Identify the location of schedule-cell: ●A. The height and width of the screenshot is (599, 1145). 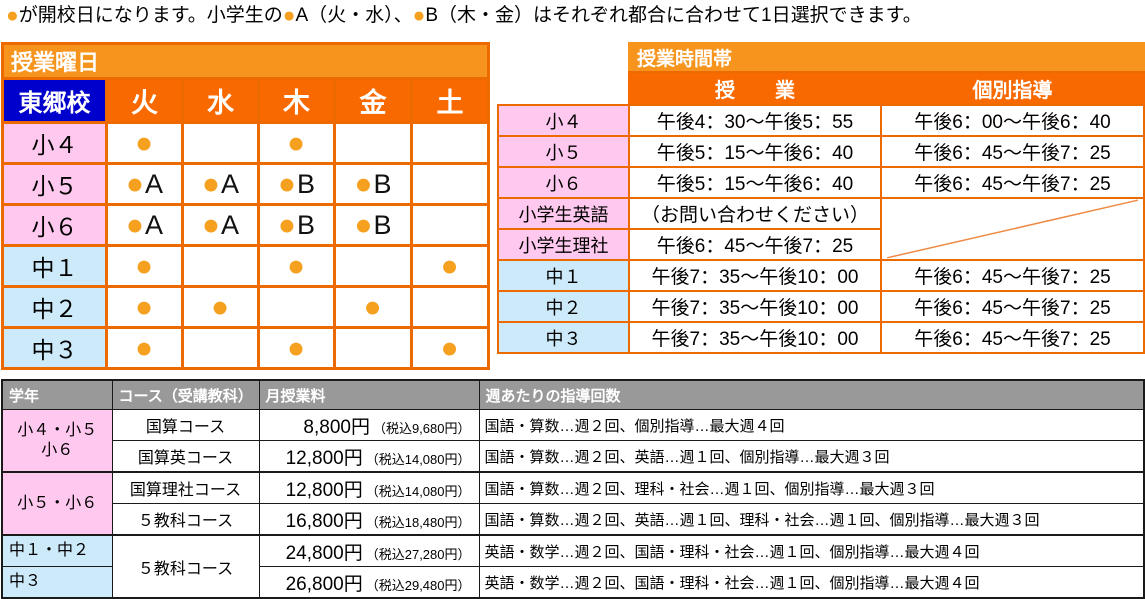
(220, 225).